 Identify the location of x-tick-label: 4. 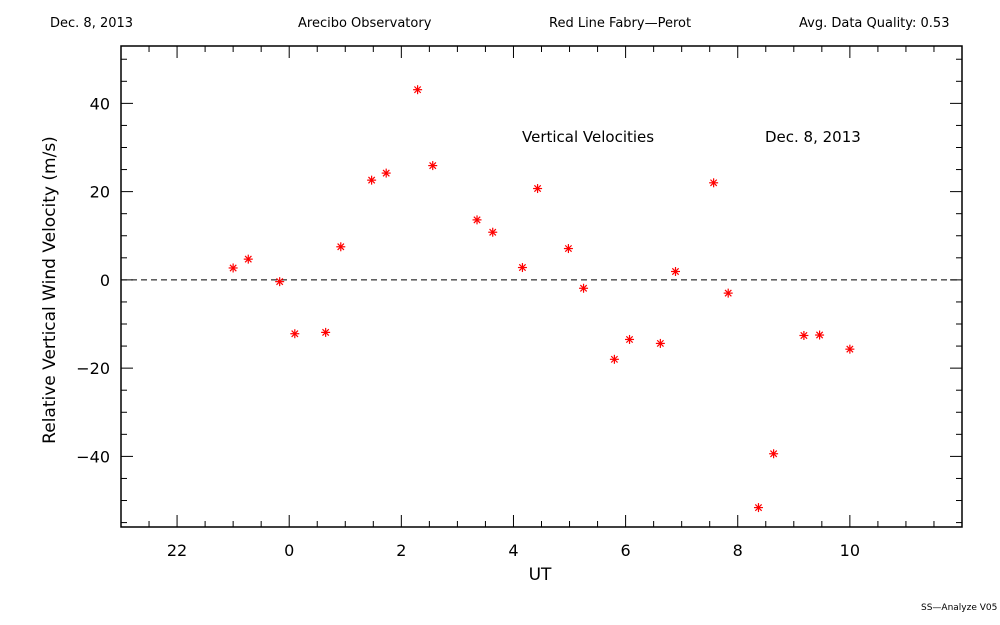
(513, 550).